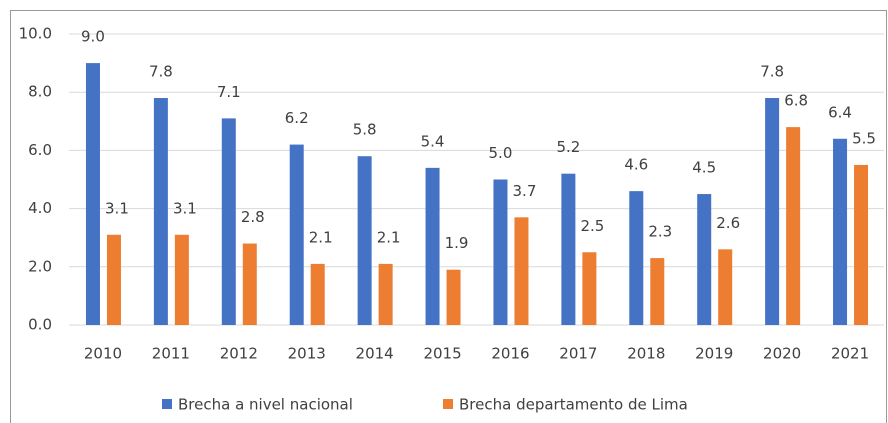  What do you see at coordinates (253, 217) in the screenshot?
I see `value-label: 2.8` at bounding box center [253, 217].